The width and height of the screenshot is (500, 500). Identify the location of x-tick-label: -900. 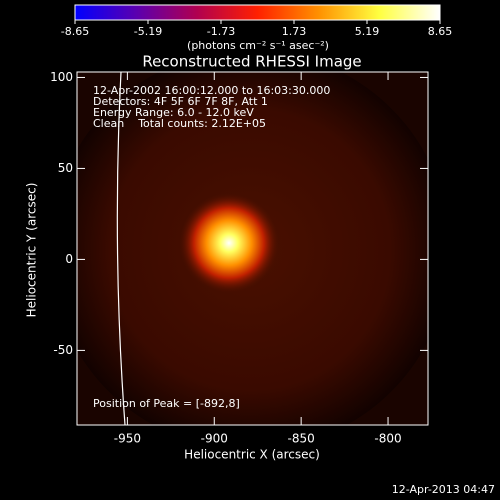
(214, 439).